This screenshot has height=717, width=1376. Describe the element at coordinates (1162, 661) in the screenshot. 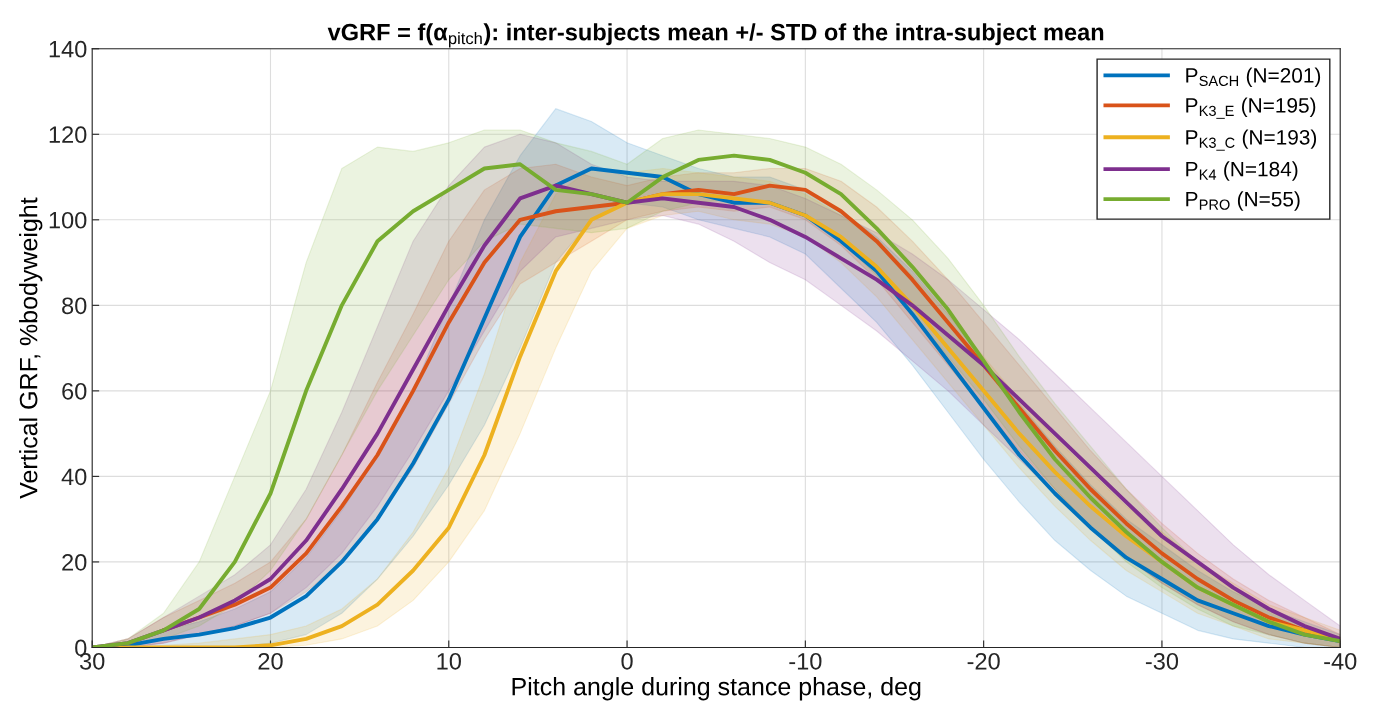

I see `x-tick-label: -30` at that location.